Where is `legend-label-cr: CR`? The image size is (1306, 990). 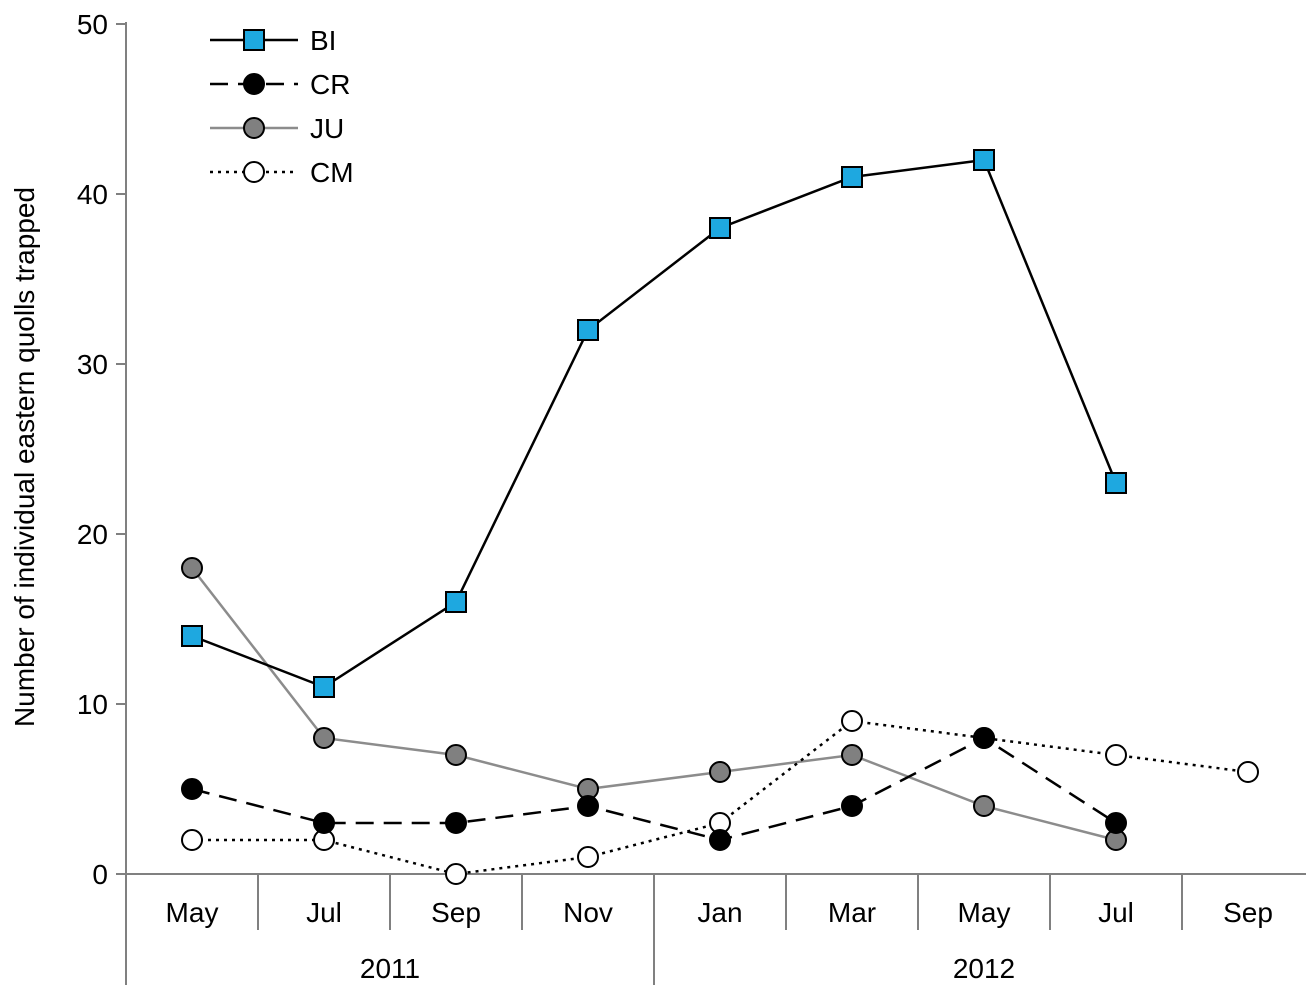
legend-label-cr: CR is located at coordinates (330, 84).